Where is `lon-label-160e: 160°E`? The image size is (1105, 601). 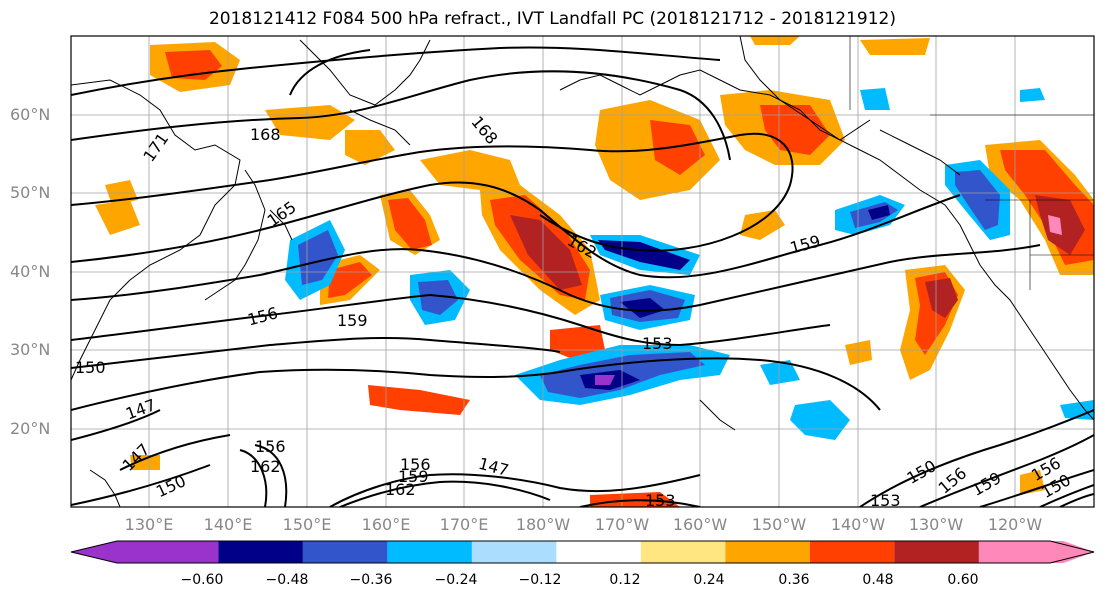 lon-label-160e: 160°E is located at coordinates (386, 524).